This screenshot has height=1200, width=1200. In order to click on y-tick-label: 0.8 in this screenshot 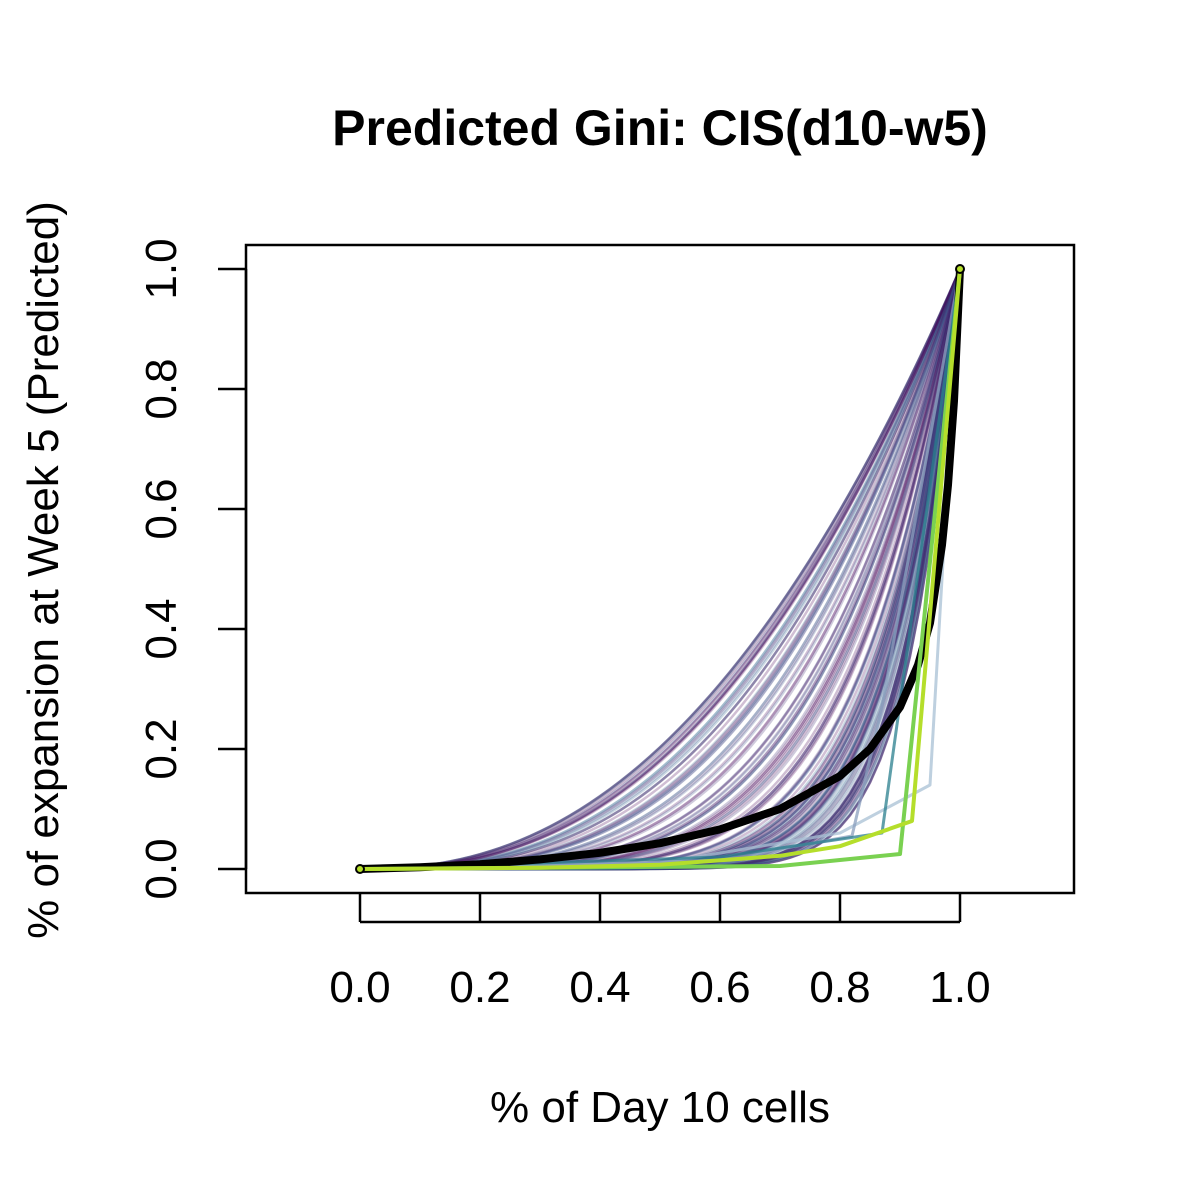, I will do `click(161, 388)`.